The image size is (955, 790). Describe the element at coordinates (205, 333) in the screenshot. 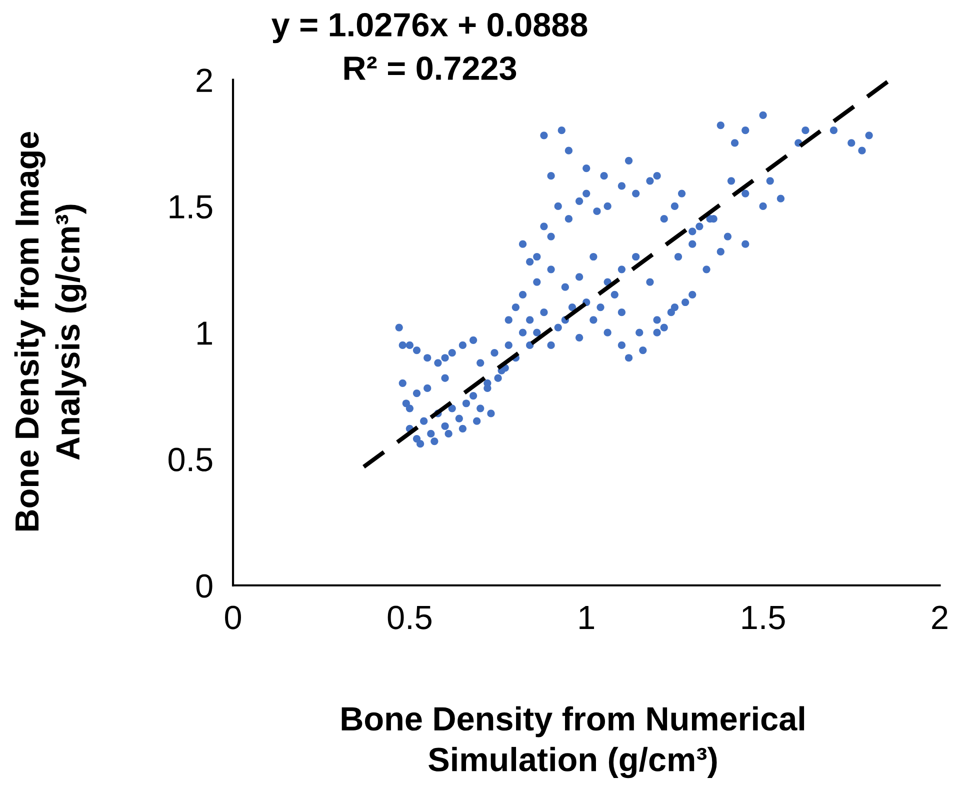

I see `y-tick-label: 1` at that location.